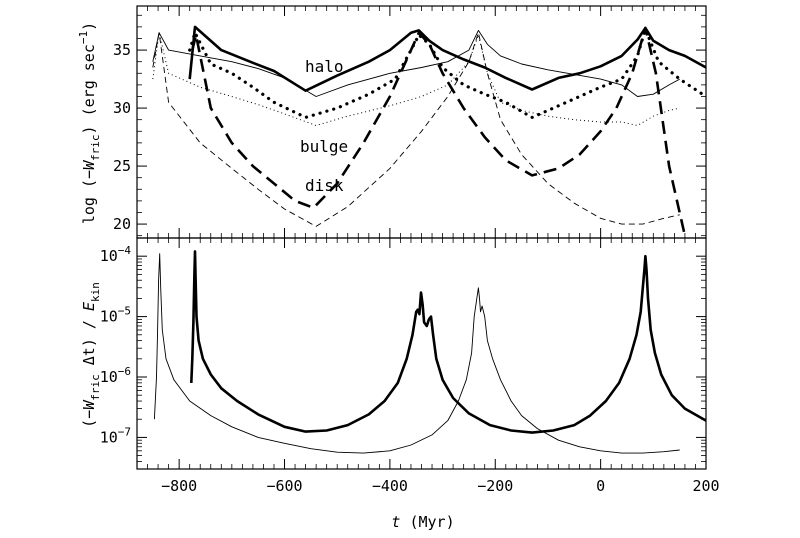 The height and width of the screenshot is (538, 800). Describe the element at coordinates (122, 50) in the screenshot. I see `y-tick-label: 35` at that location.